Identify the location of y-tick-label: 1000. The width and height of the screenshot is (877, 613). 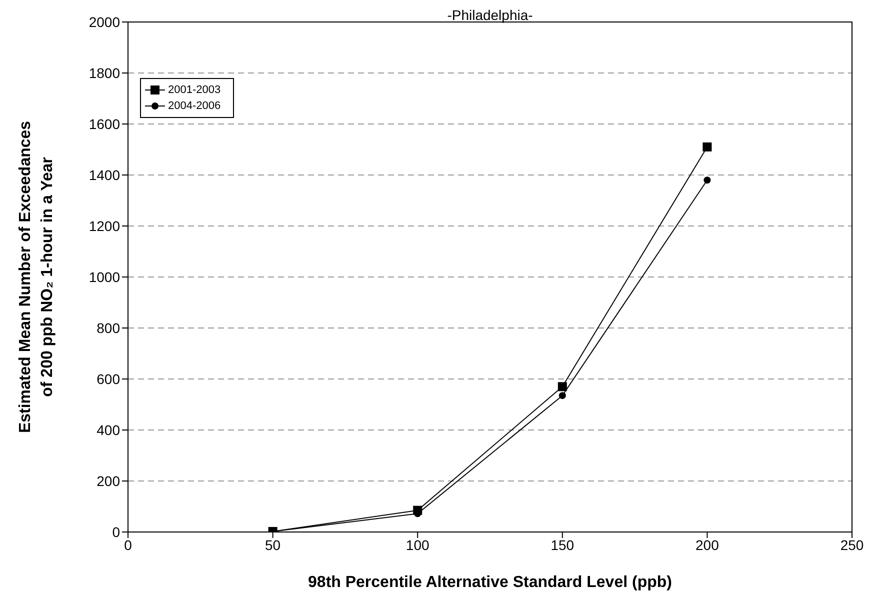
(104, 276).